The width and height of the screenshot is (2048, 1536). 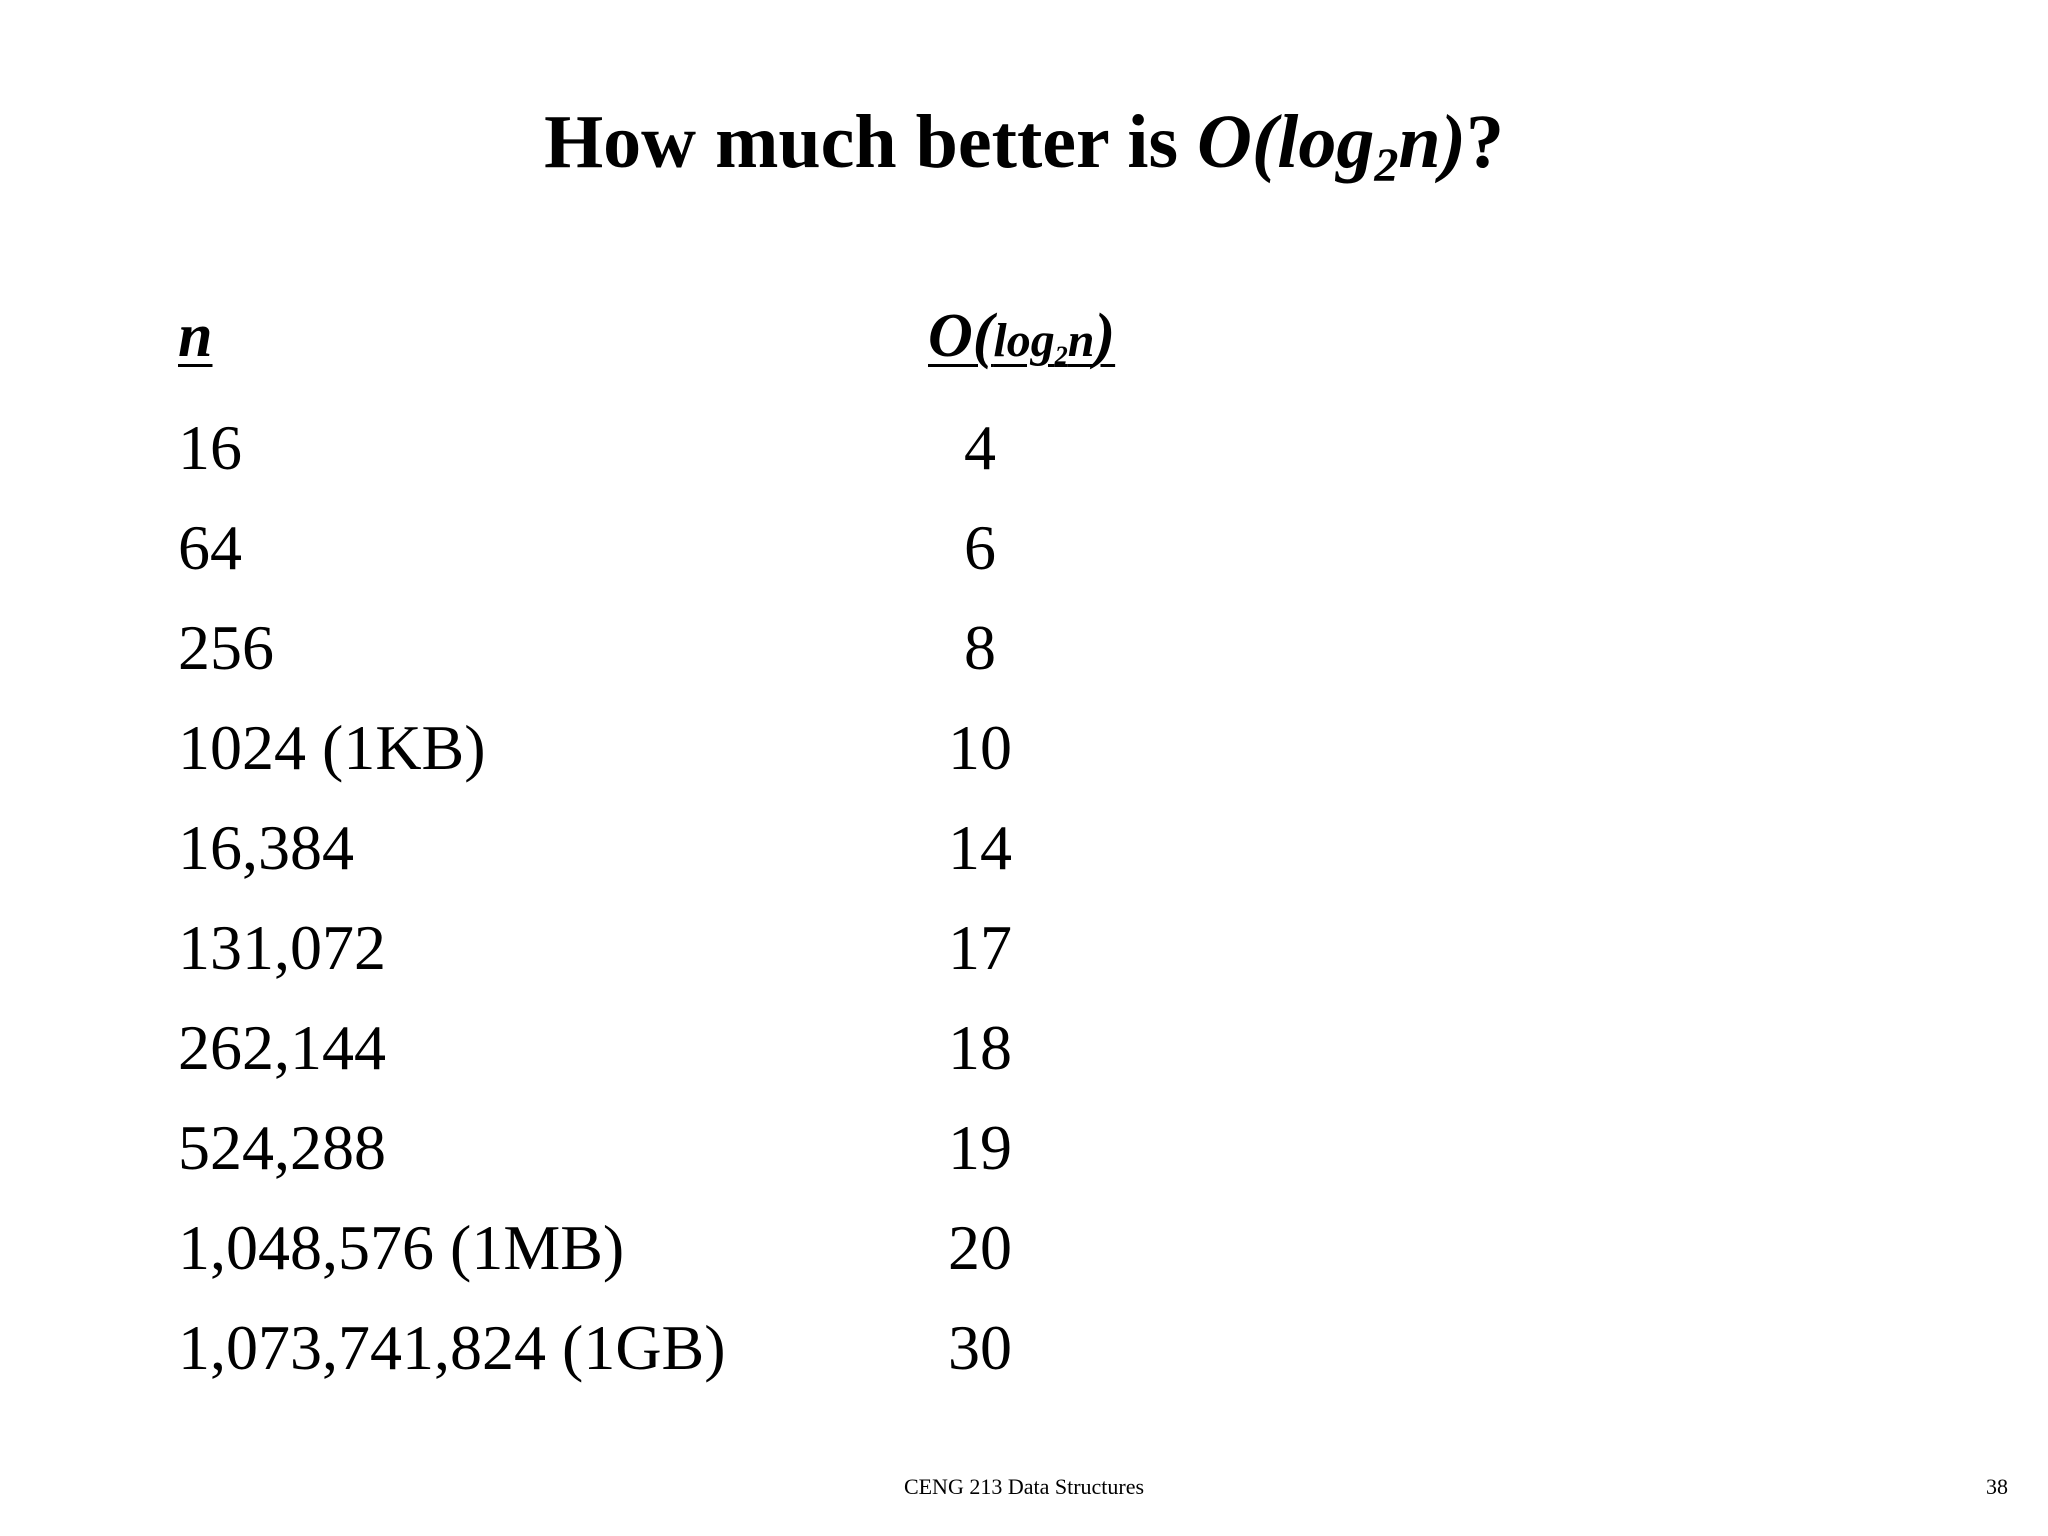 What do you see at coordinates (282, 1047) in the screenshot?
I see `cell-n: 262,144` at bounding box center [282, 1047].